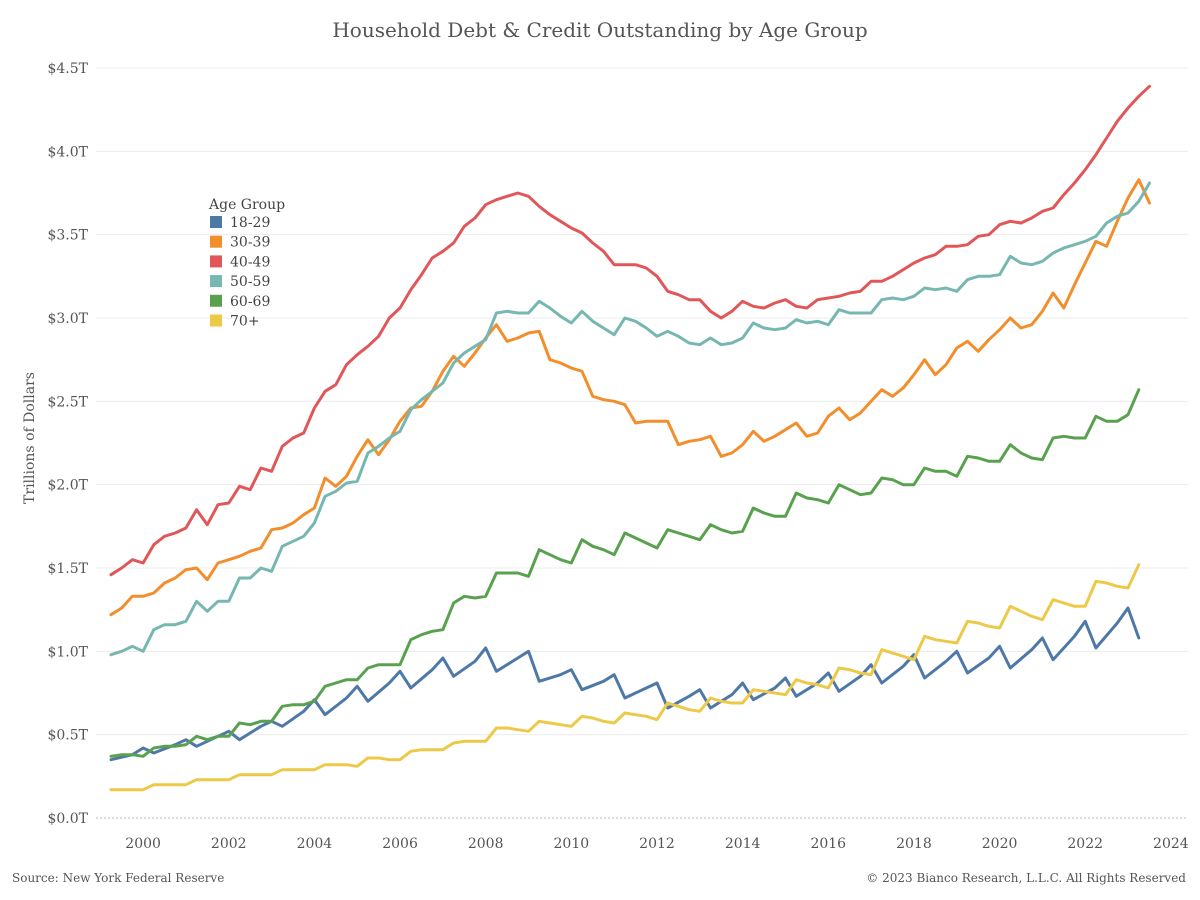 This screenshot has height=900, width=1200. What do you see at coordinates (67, 736) in the screenshot?
I see `y-tick-label: $0.5T` at bounding box center [67, 736].